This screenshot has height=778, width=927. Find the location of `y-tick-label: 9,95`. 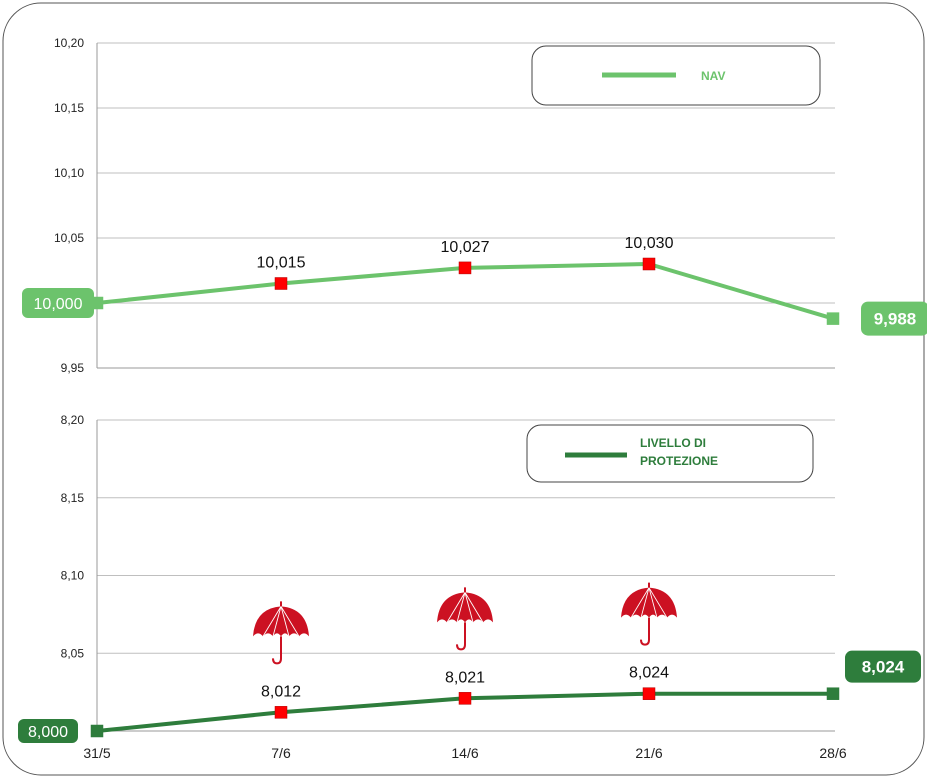

y-tick-label: 9,95 is located at coordinates (73, 368).